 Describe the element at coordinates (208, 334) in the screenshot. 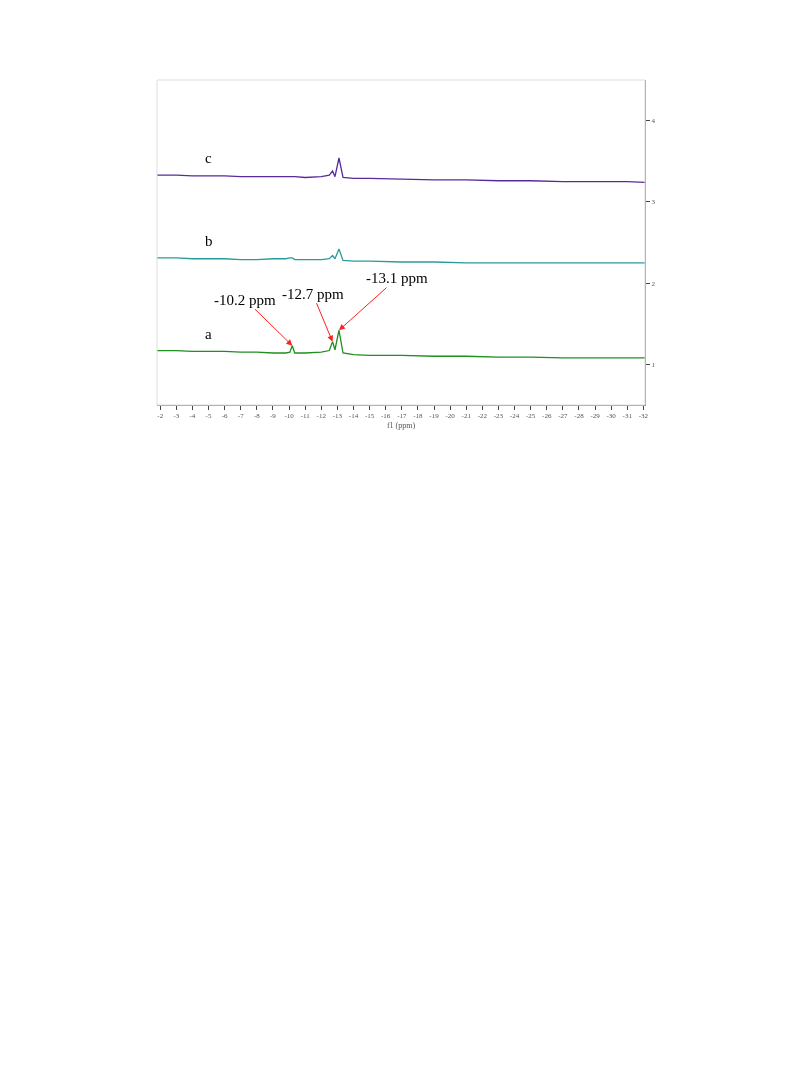

I see `series-label: a` at that location.